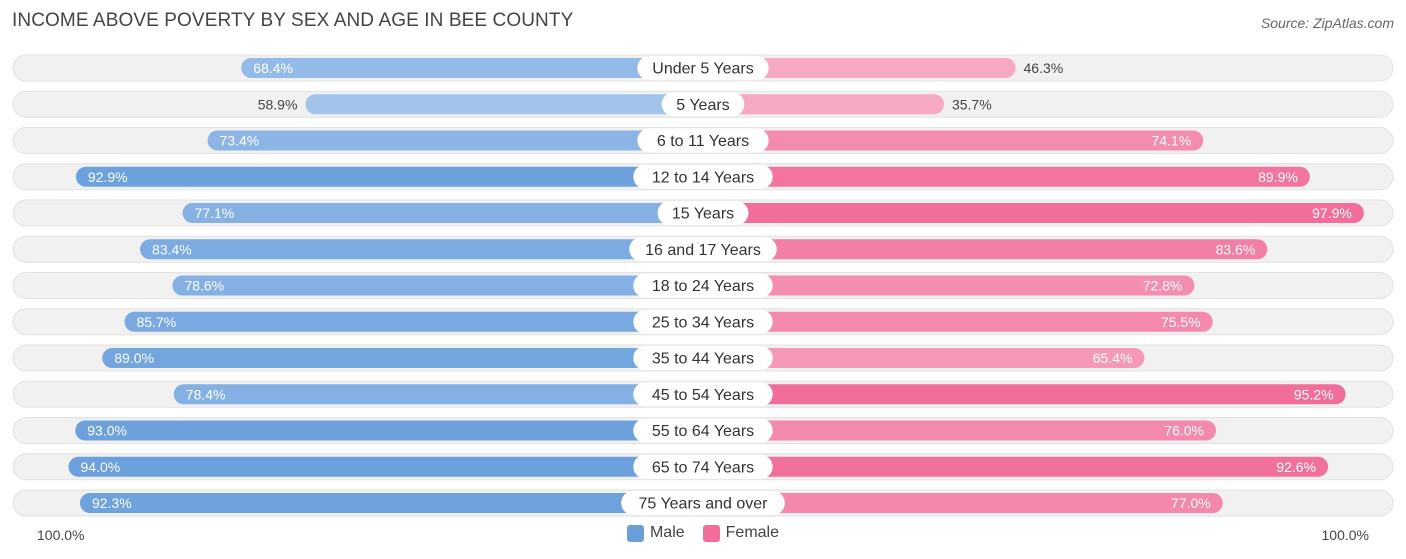 The width and height of the screenshot is (1406, 559). Describe the element at coordinates (972, 104) in the screenshot. I see `female-value-label-5-years: 35.7%` at that location.